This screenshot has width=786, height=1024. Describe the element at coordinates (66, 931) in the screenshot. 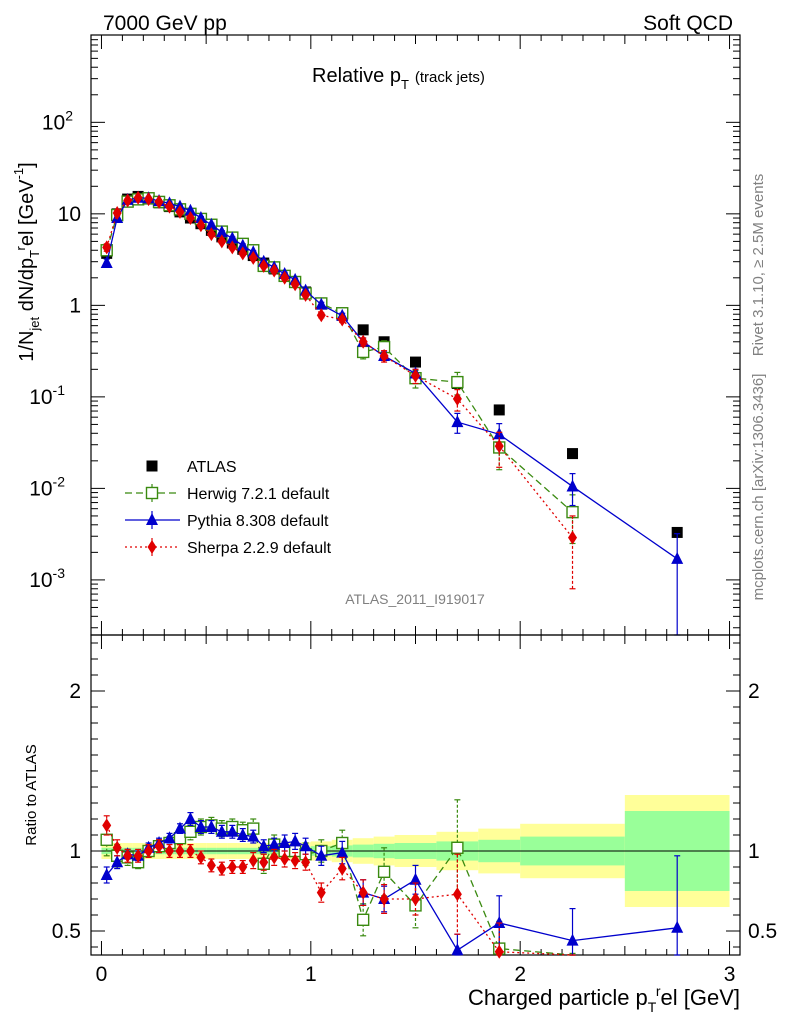

I see `ratio-y-tick-label: 0.5` at that location.